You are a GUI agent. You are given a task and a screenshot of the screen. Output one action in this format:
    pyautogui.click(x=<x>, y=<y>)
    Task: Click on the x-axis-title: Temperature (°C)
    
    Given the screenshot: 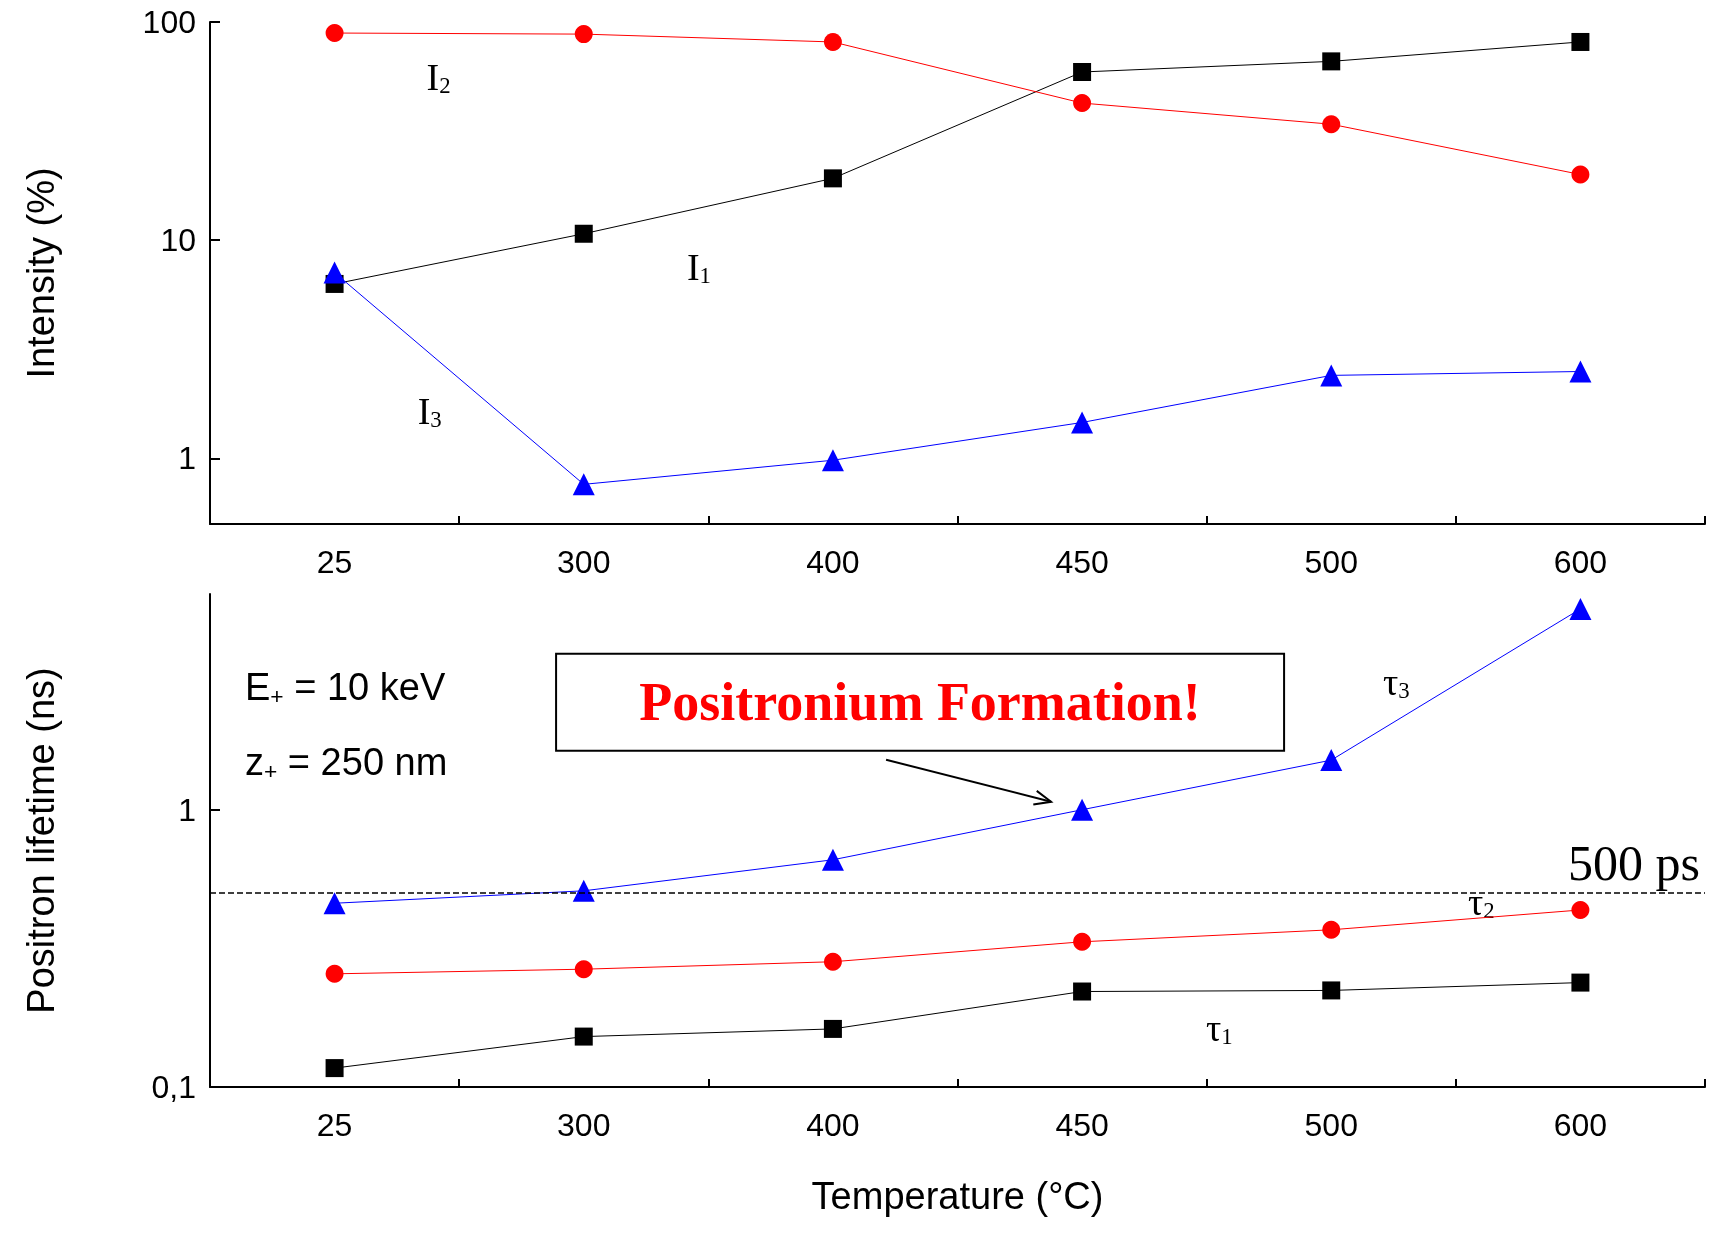 What is the action you would take?
    pyautogui.click(x=957, y=1196)
    